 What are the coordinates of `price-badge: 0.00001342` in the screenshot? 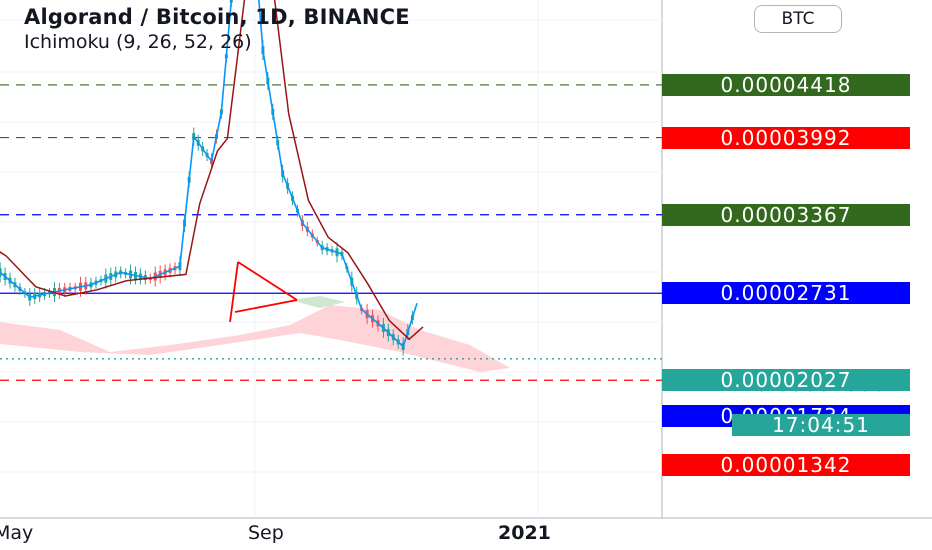 It's located at (786, 464).